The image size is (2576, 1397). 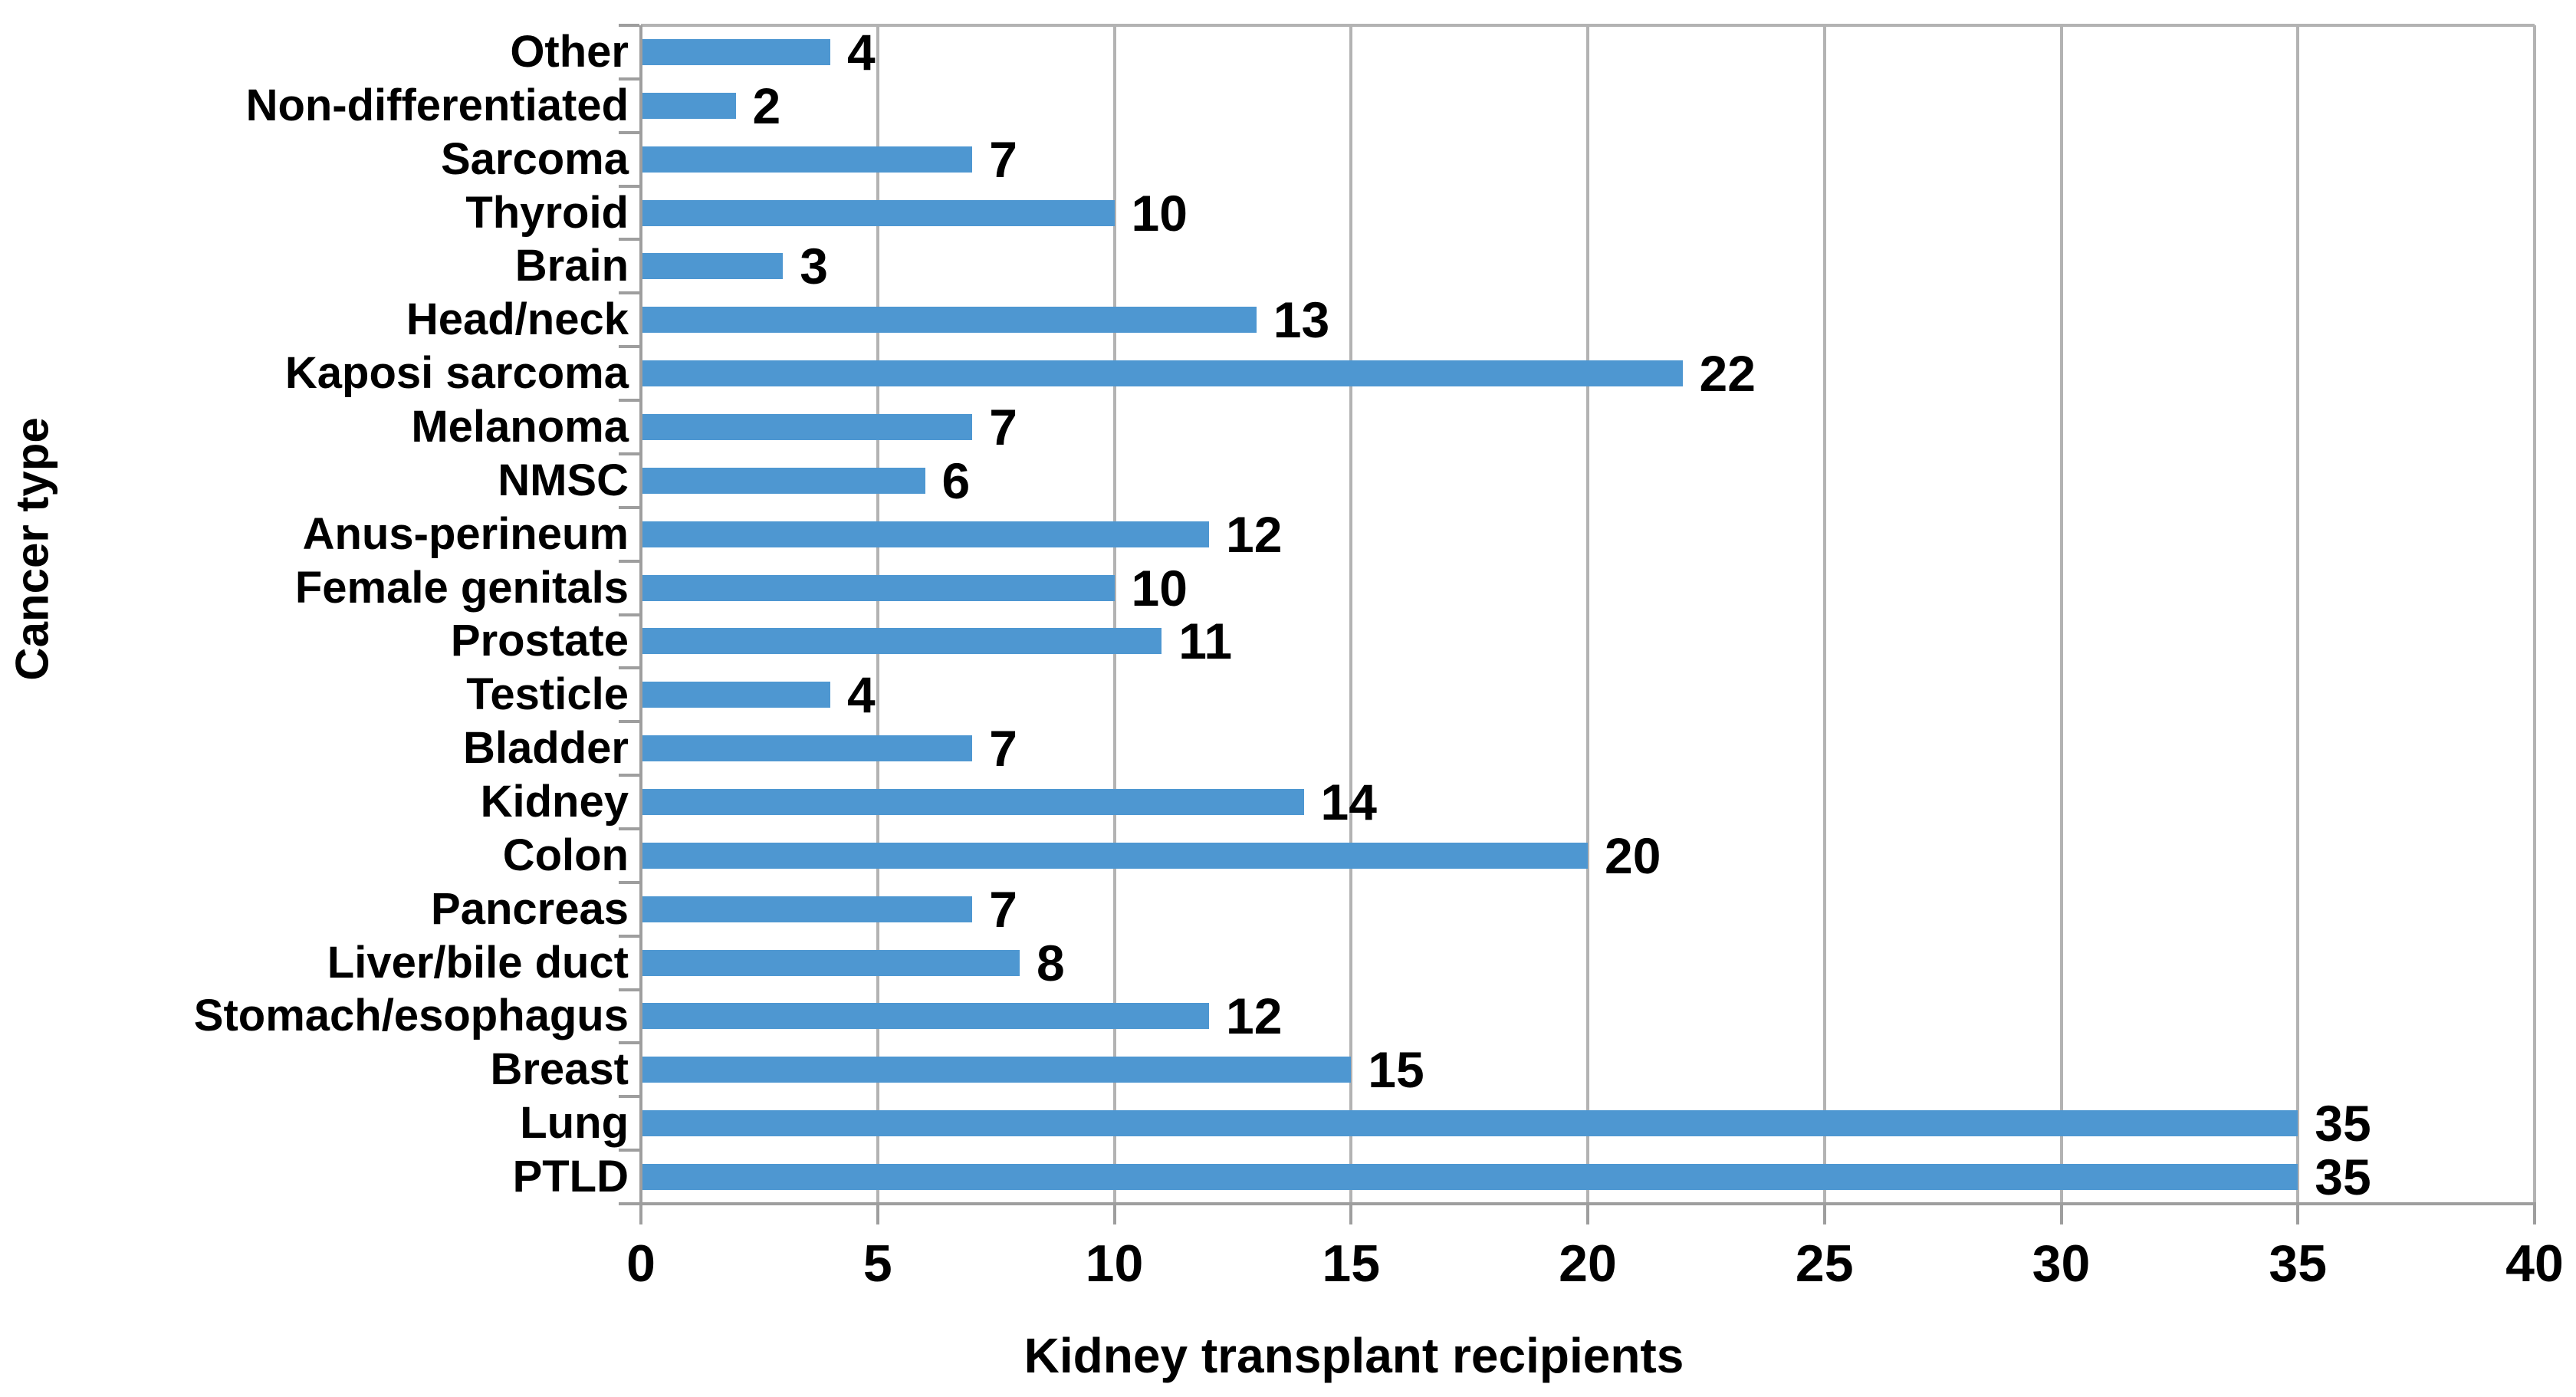 I want to click on value-label-melanoma: 7, so click(x=1003, y=426).